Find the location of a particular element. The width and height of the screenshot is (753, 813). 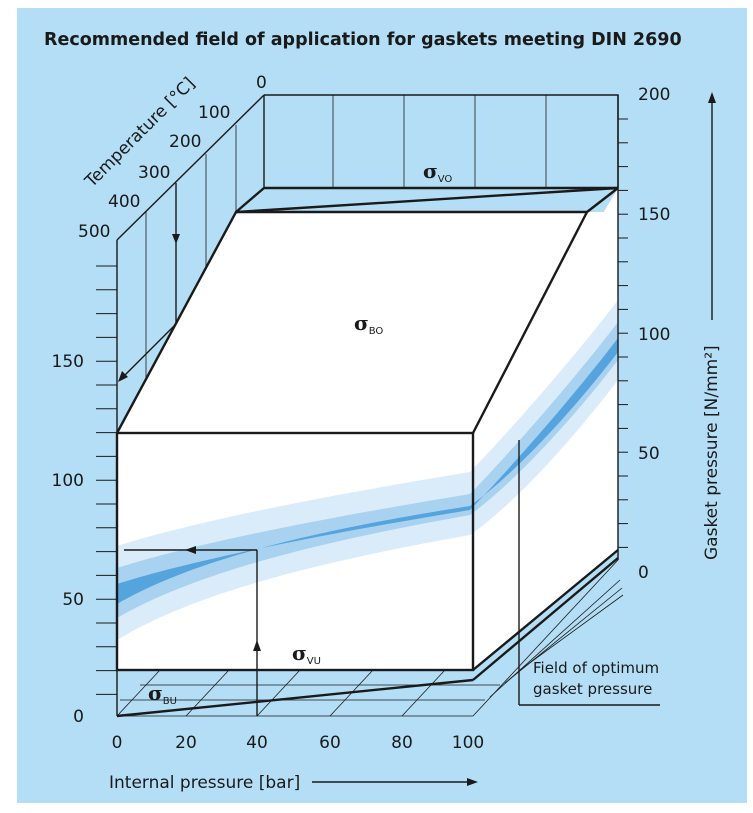

gasket-pressure-label: Gasket pressure [N/mm²] is located at coordinates (712, 452).